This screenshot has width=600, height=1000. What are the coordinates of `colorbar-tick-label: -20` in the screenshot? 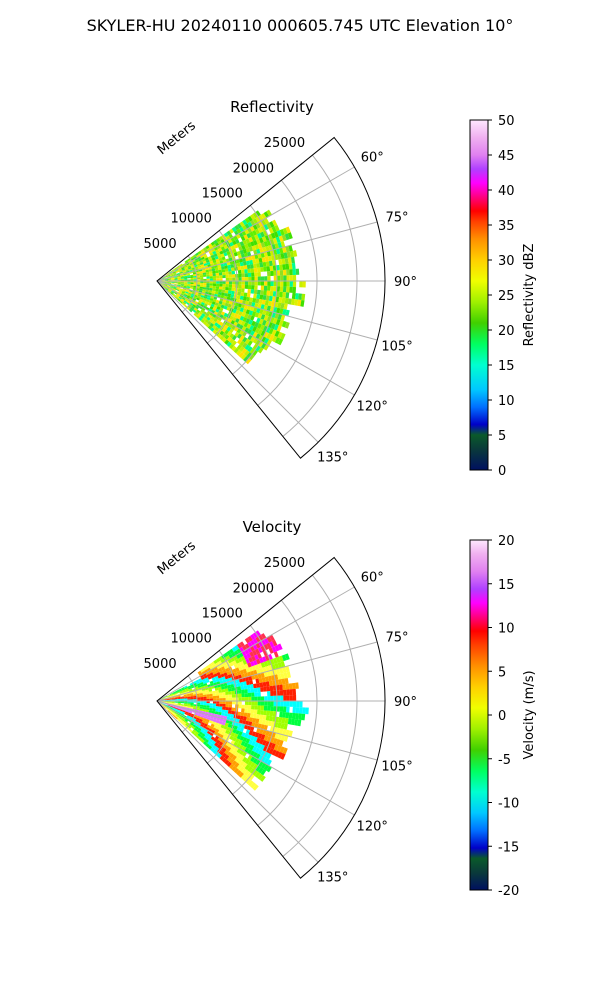 It's located at (508, 891).